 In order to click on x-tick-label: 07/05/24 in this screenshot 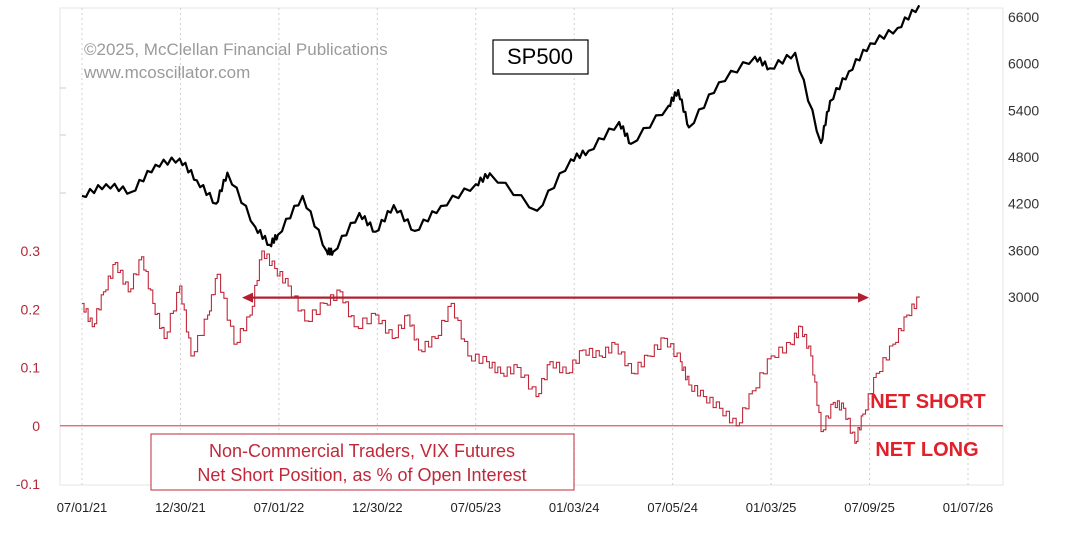, I will do `click(672, 507)`.